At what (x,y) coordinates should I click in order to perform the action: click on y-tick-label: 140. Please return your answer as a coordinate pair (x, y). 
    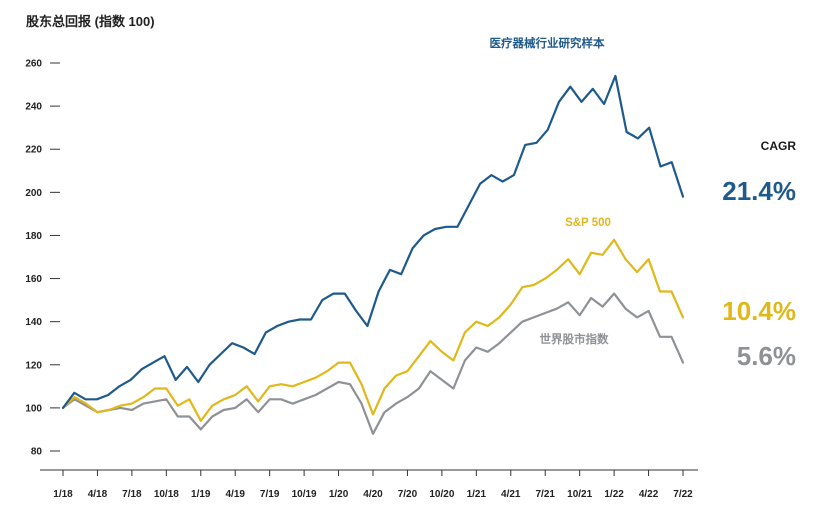
    Looking at the image, I should click on (33, 322).